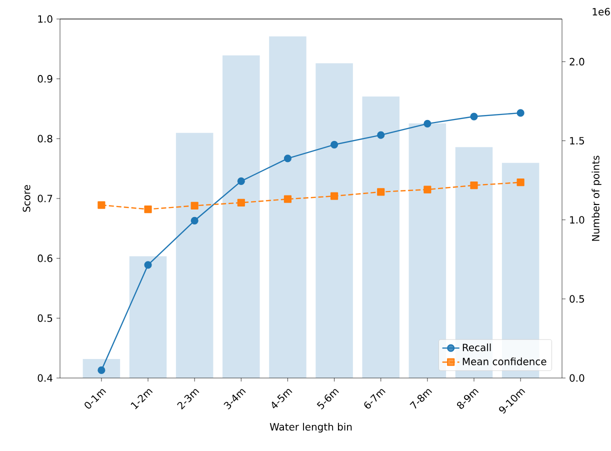 The width and height of the screenshot is (611, 451). Describe the element at coordinates (45, 258) in the screenshot. I see `y-tick-label: 0.6` at that location.